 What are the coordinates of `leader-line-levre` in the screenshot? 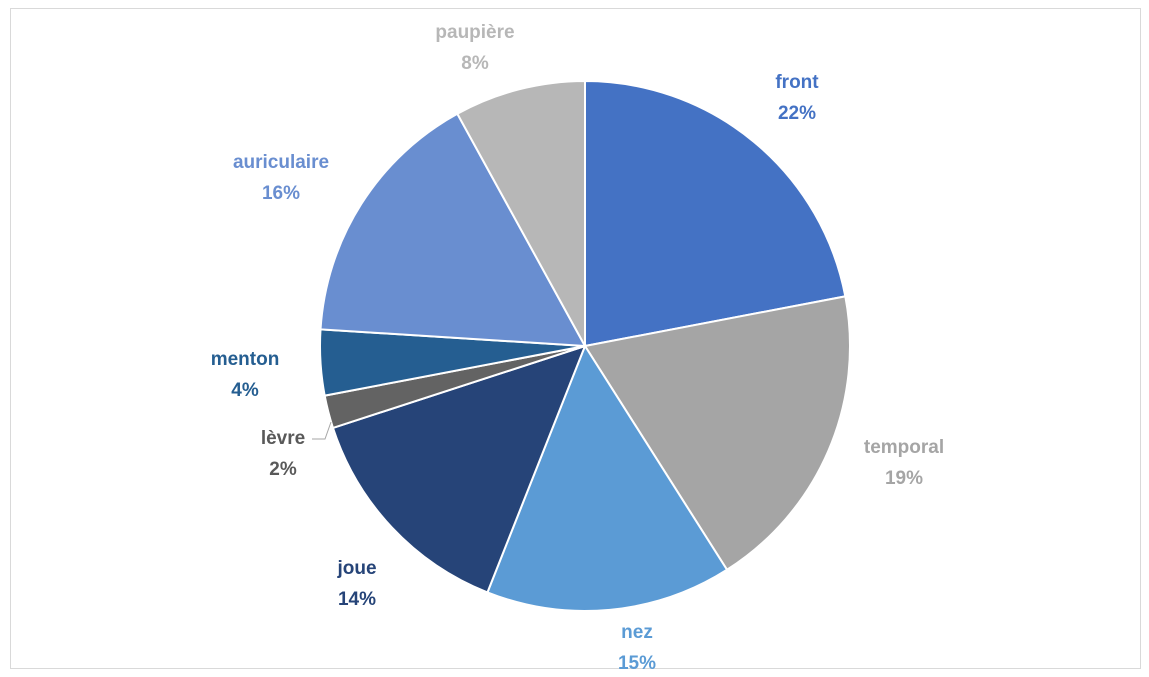 It's located at (322, 430).